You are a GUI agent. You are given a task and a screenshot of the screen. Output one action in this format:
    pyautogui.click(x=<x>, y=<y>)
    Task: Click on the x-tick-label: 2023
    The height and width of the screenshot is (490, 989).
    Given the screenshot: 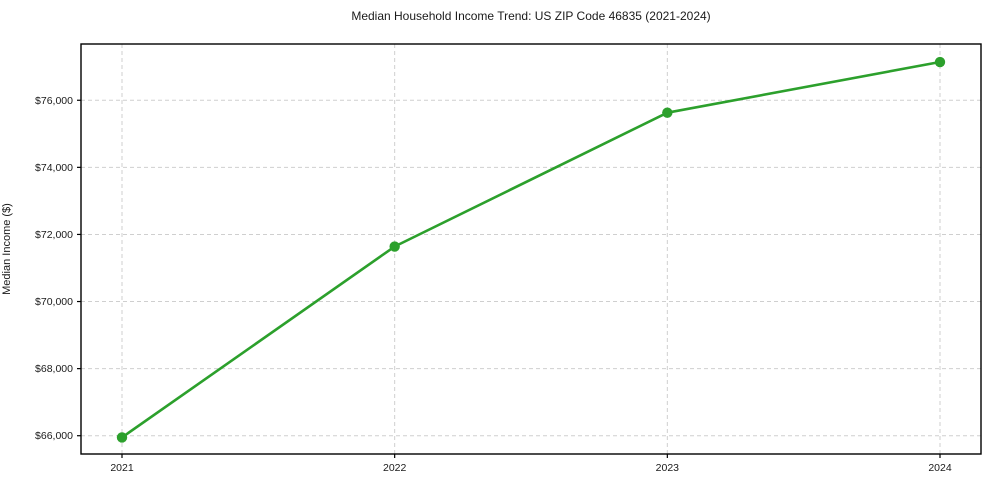 What is the action you would take?
    pyautogui.click(x=668, y=468)
    